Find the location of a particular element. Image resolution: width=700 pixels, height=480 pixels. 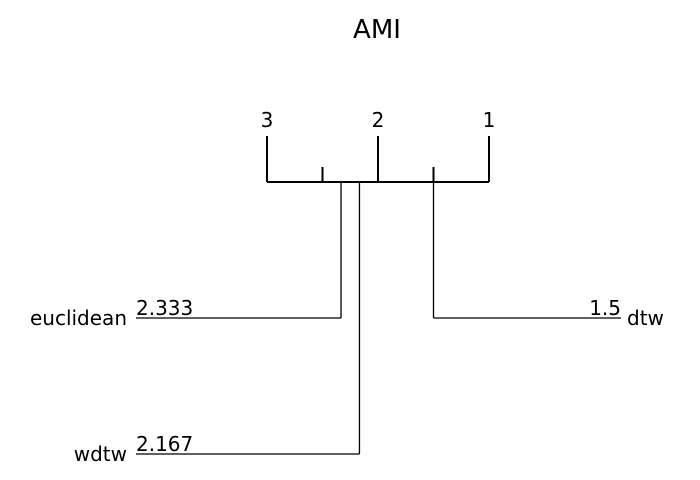

method-name: wdtw is located at coordinates (100, 454).